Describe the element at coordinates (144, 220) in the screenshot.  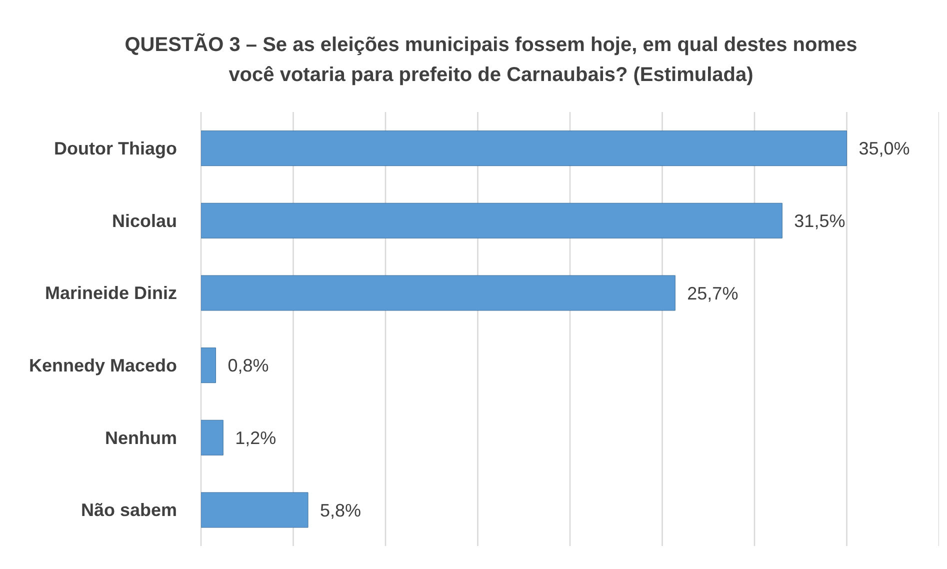
I see `y-tick-label: Nicolau` at that location.